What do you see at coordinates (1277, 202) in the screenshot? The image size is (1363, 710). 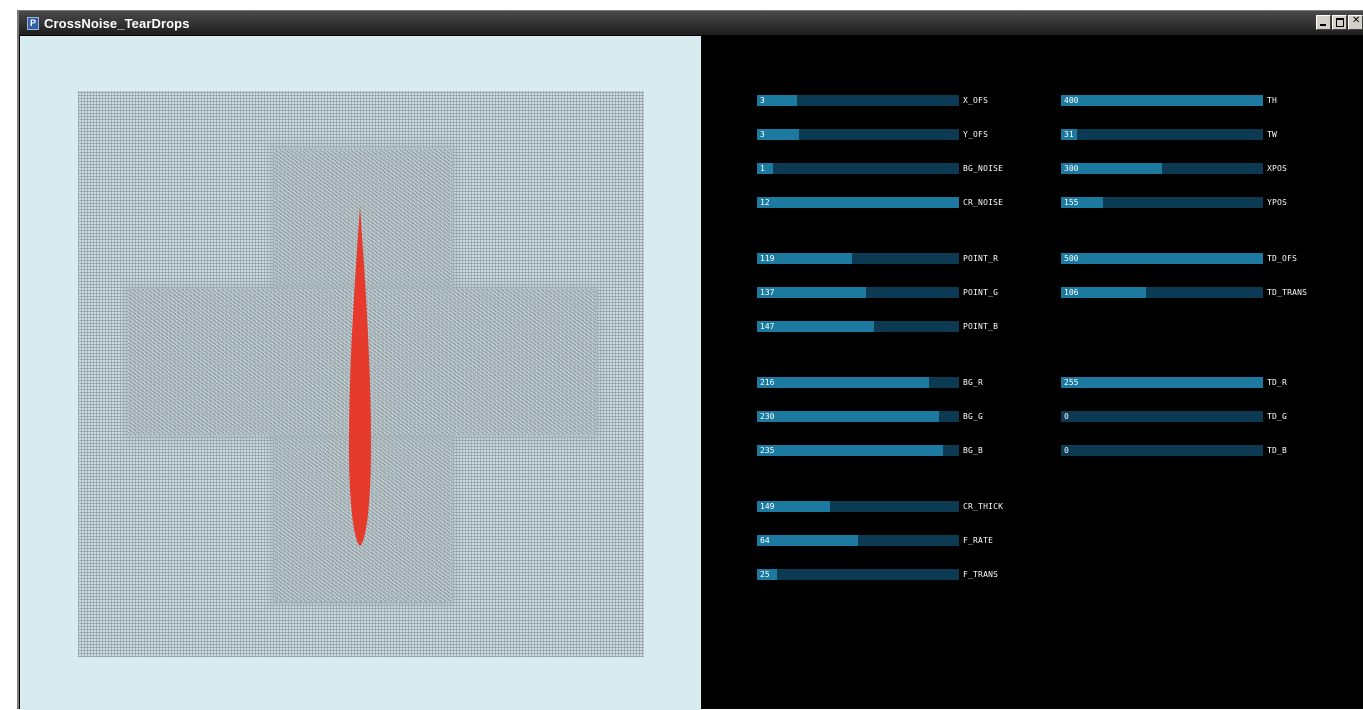 I see `slider-label: YPOS` at bounding box center [1277, 202].